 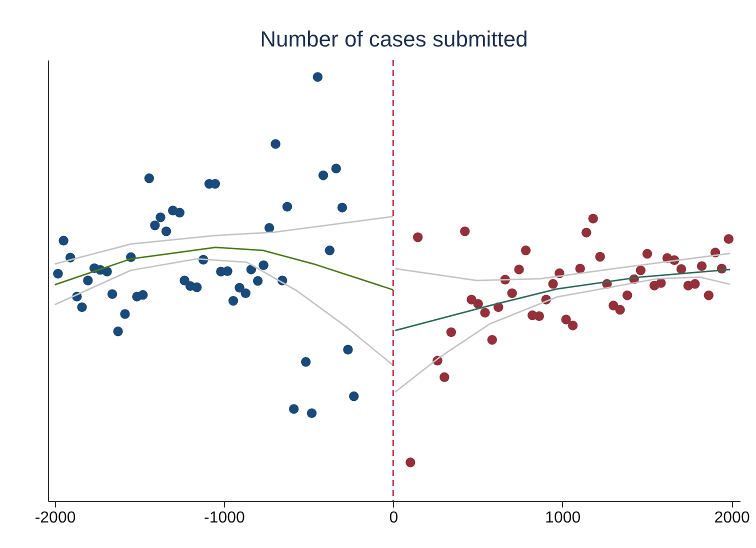 What do you see at coordinates (55, 518) in the screenshot?
I see `x-tick-label: -2000` at bounding box center [55, 518].